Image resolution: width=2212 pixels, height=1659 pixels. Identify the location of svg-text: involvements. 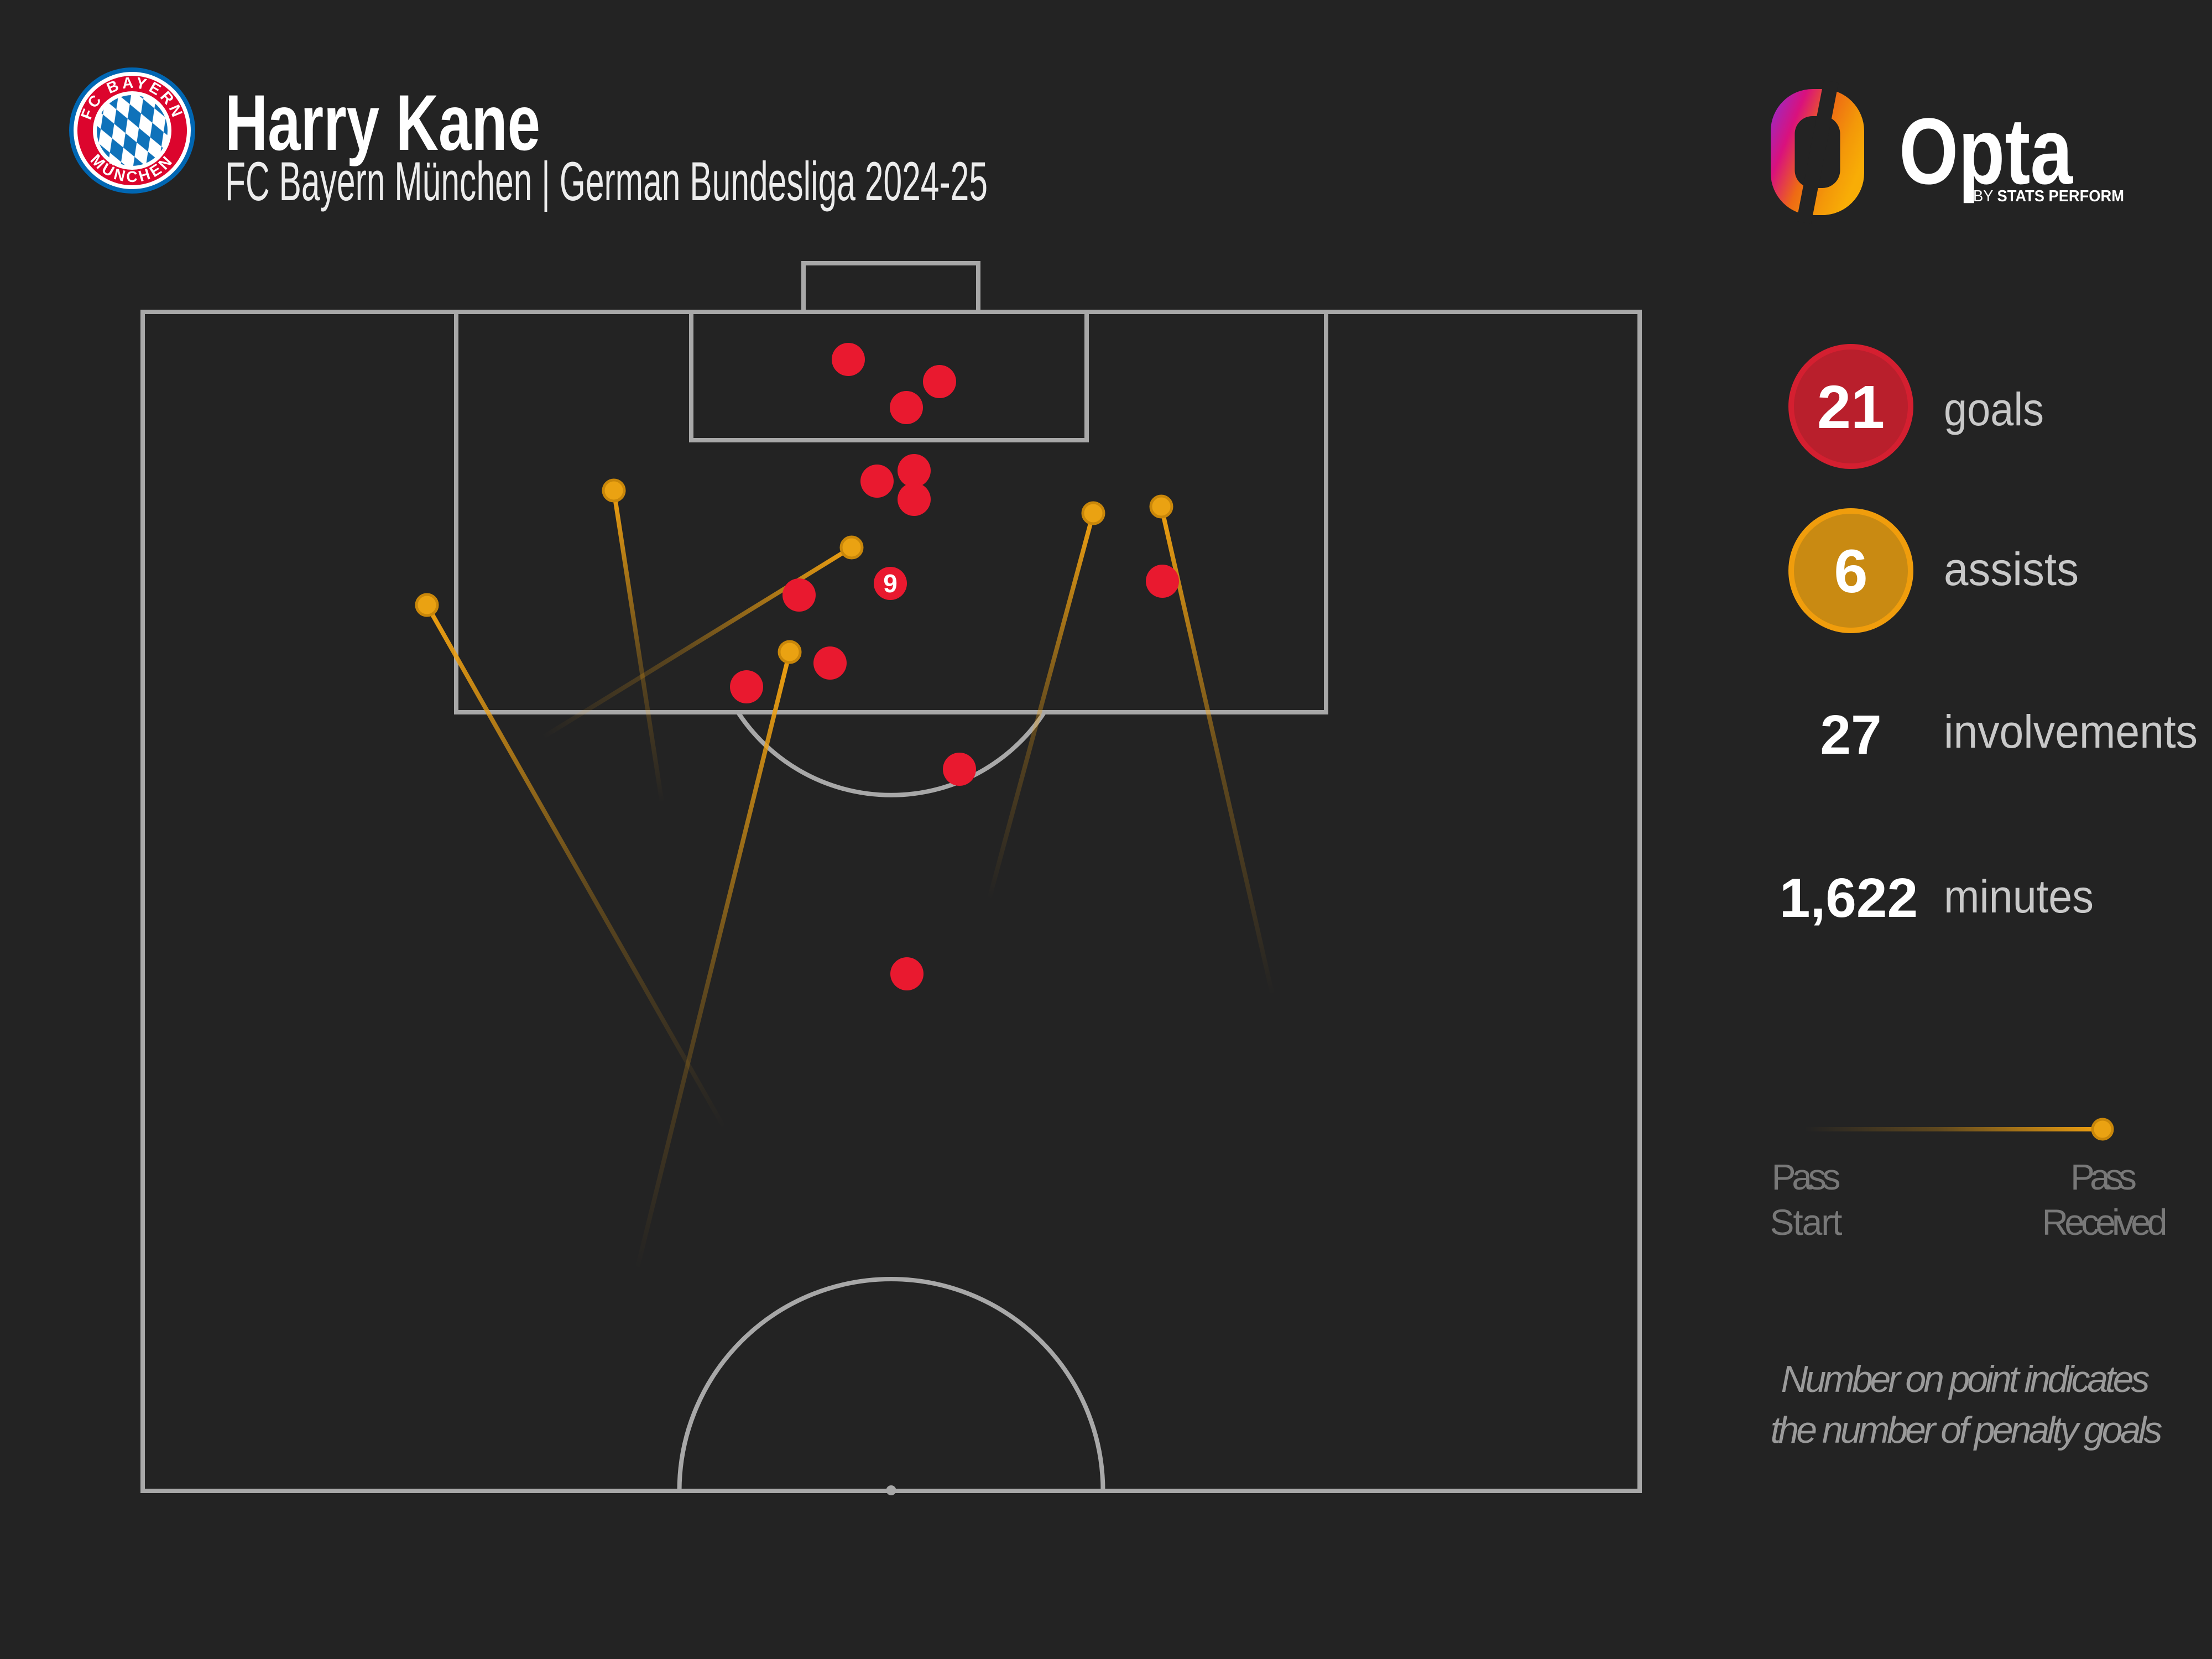
(2071, 732).